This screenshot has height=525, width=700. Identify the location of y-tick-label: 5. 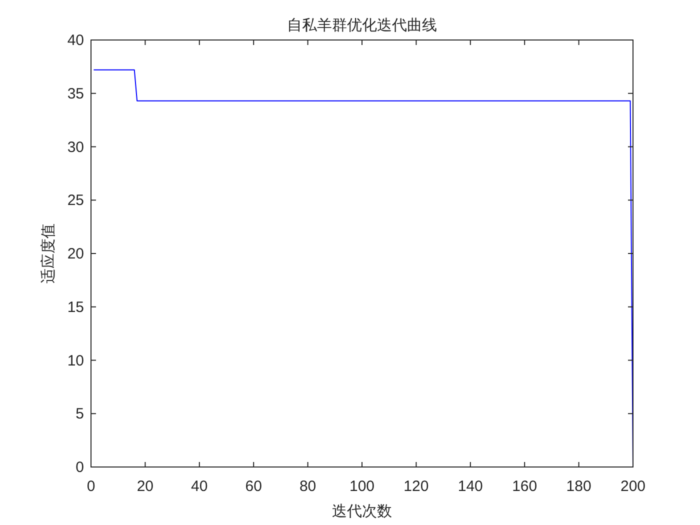
(80, 414).